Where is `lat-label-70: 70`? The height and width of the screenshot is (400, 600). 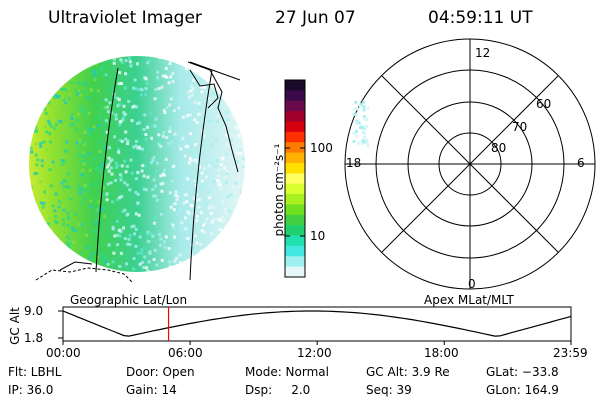
lat-label-70: 70 is located at coordinates (520, 127).